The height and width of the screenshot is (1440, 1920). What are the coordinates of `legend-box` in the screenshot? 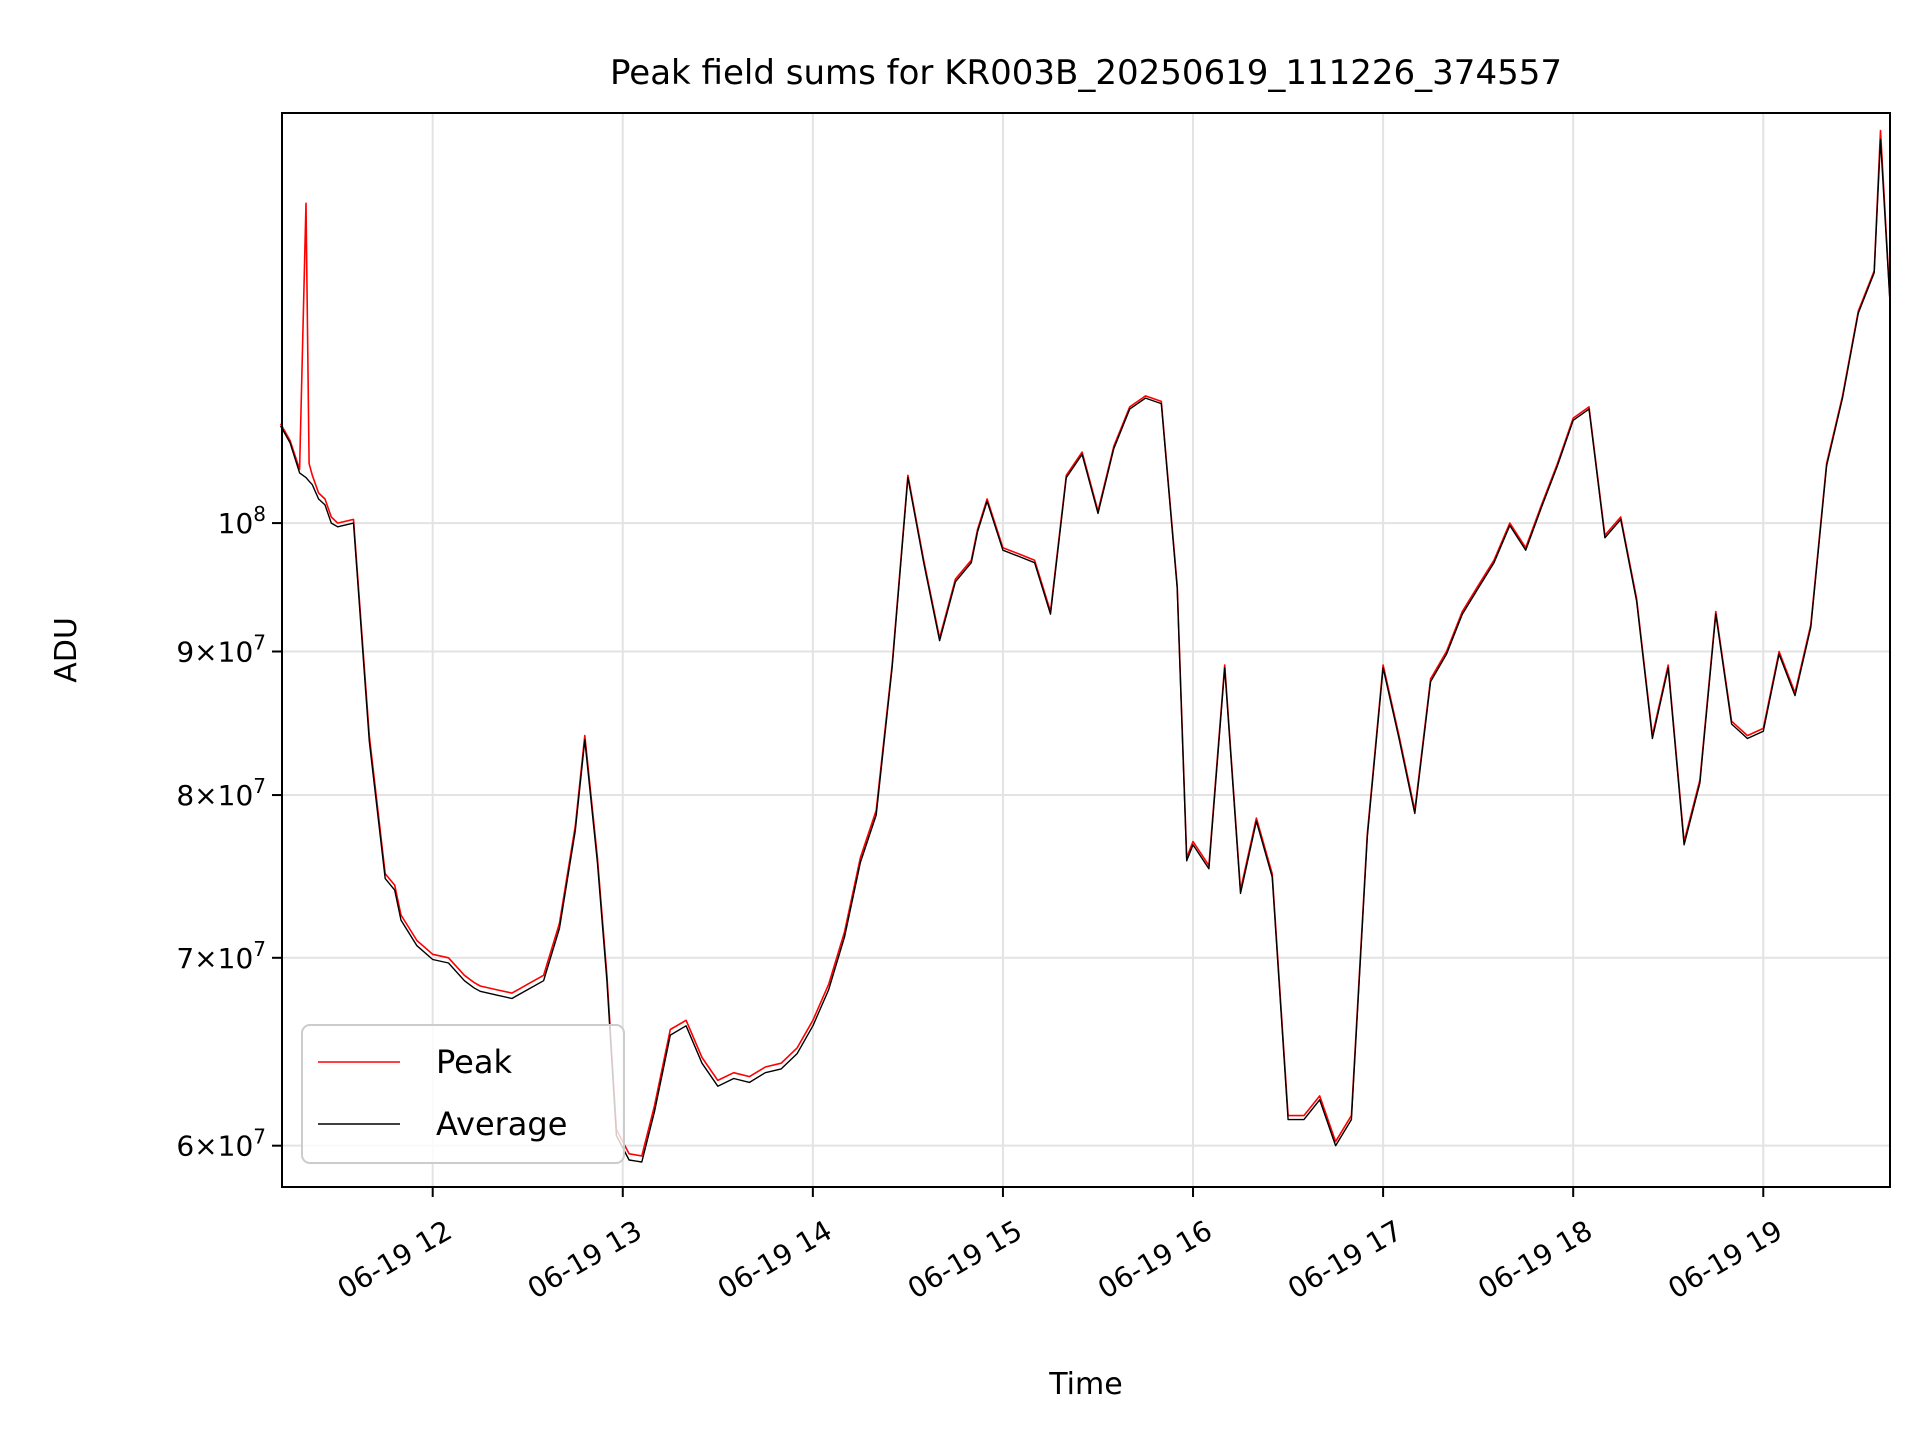 It's located at (463, 1094).